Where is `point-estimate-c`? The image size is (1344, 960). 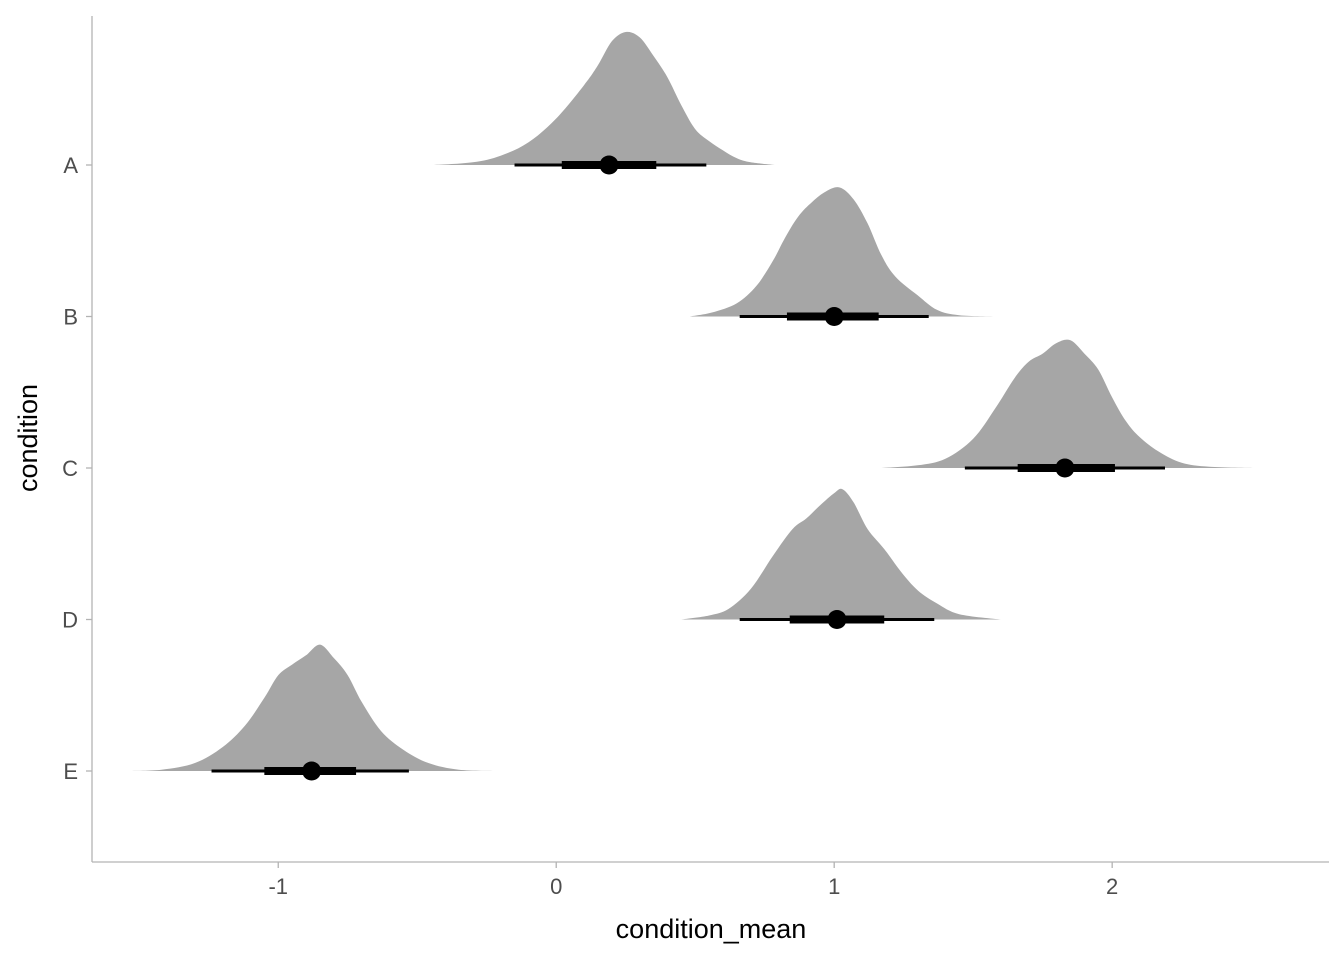
point-estimate-c is located at coordinates (1065, 468).